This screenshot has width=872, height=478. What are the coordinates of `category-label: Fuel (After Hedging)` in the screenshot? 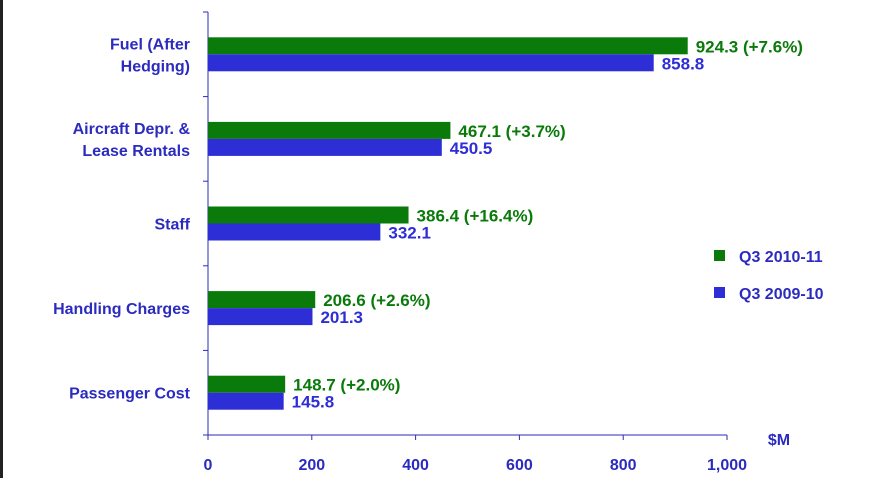 It's located at (150, 55).